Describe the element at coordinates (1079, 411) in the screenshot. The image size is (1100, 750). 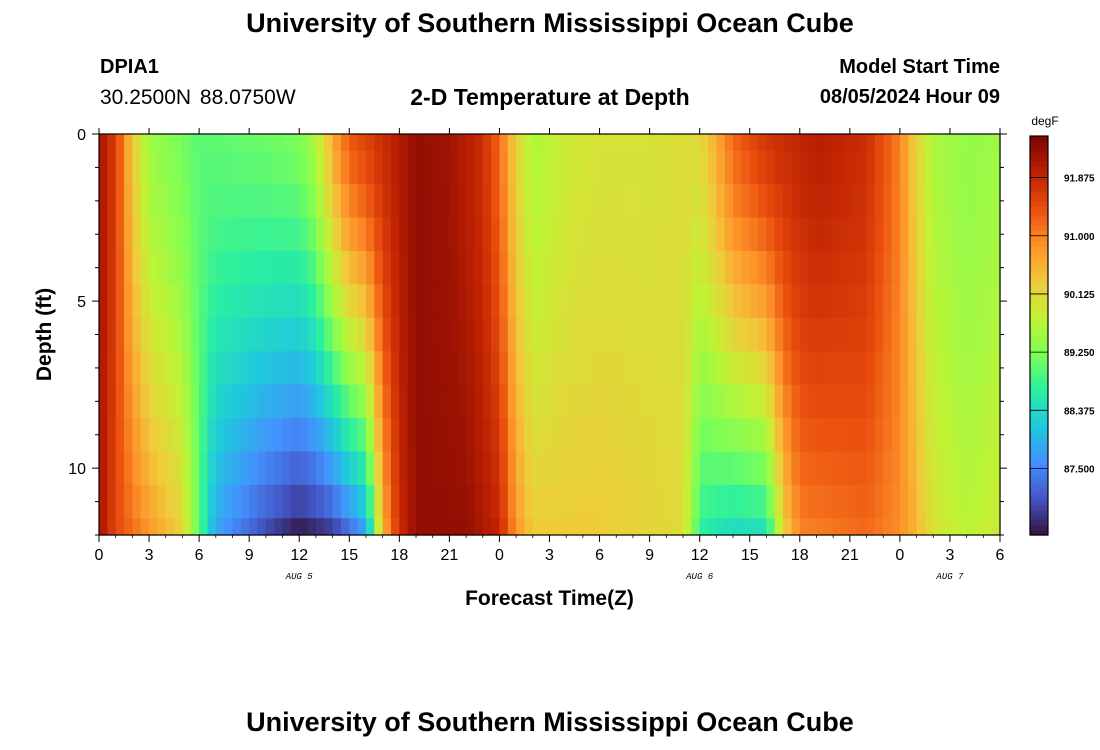
I see `colorbar-tick-label: 88.375` at that location.